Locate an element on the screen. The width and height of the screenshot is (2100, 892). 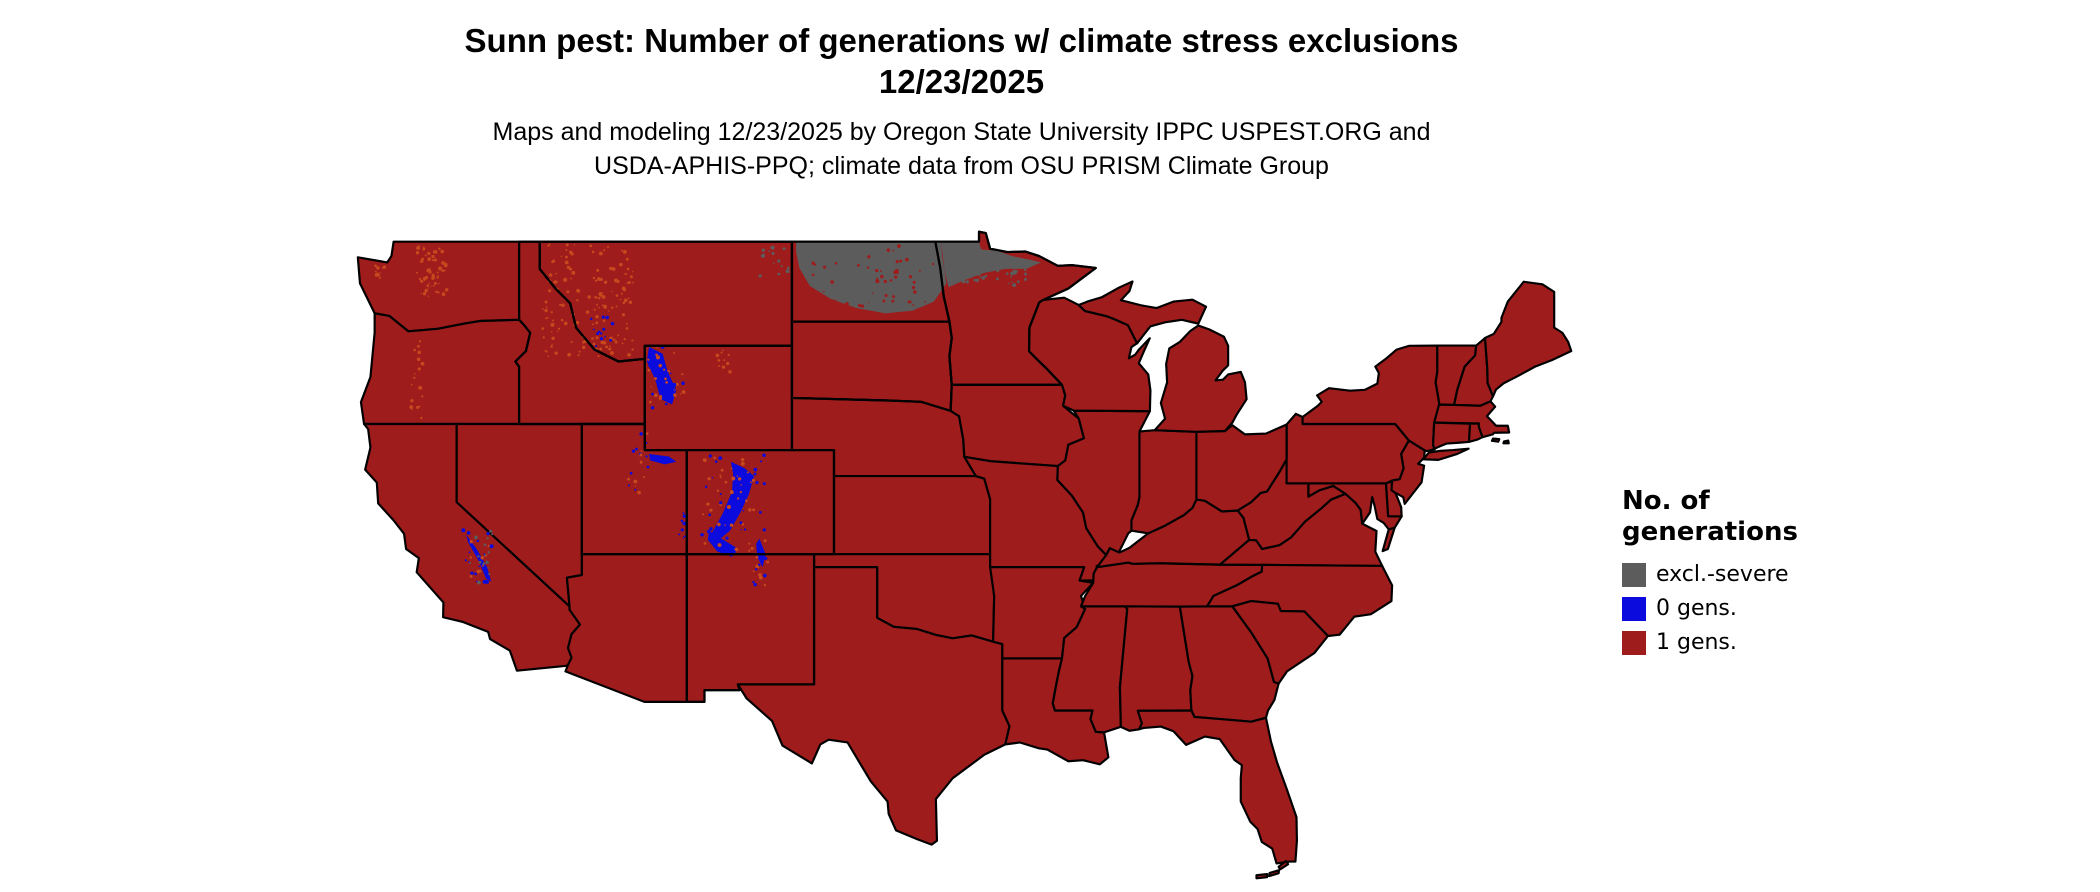
state-south-carolina is located at coordinates (1280, 642).